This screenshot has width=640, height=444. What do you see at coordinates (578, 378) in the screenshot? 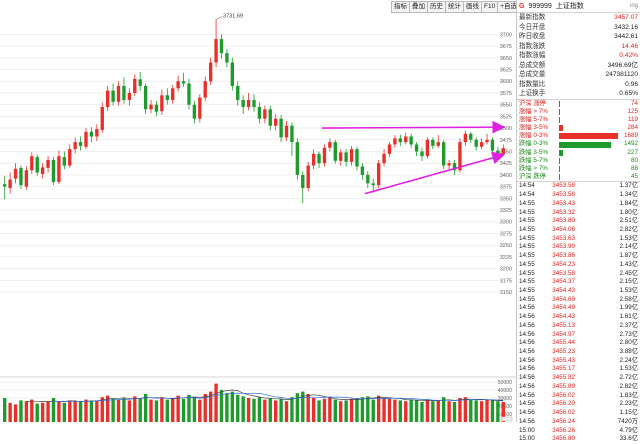
I see `tick-row: 14:56 3455.82 2.72亿` at bounding box center [578, 378].